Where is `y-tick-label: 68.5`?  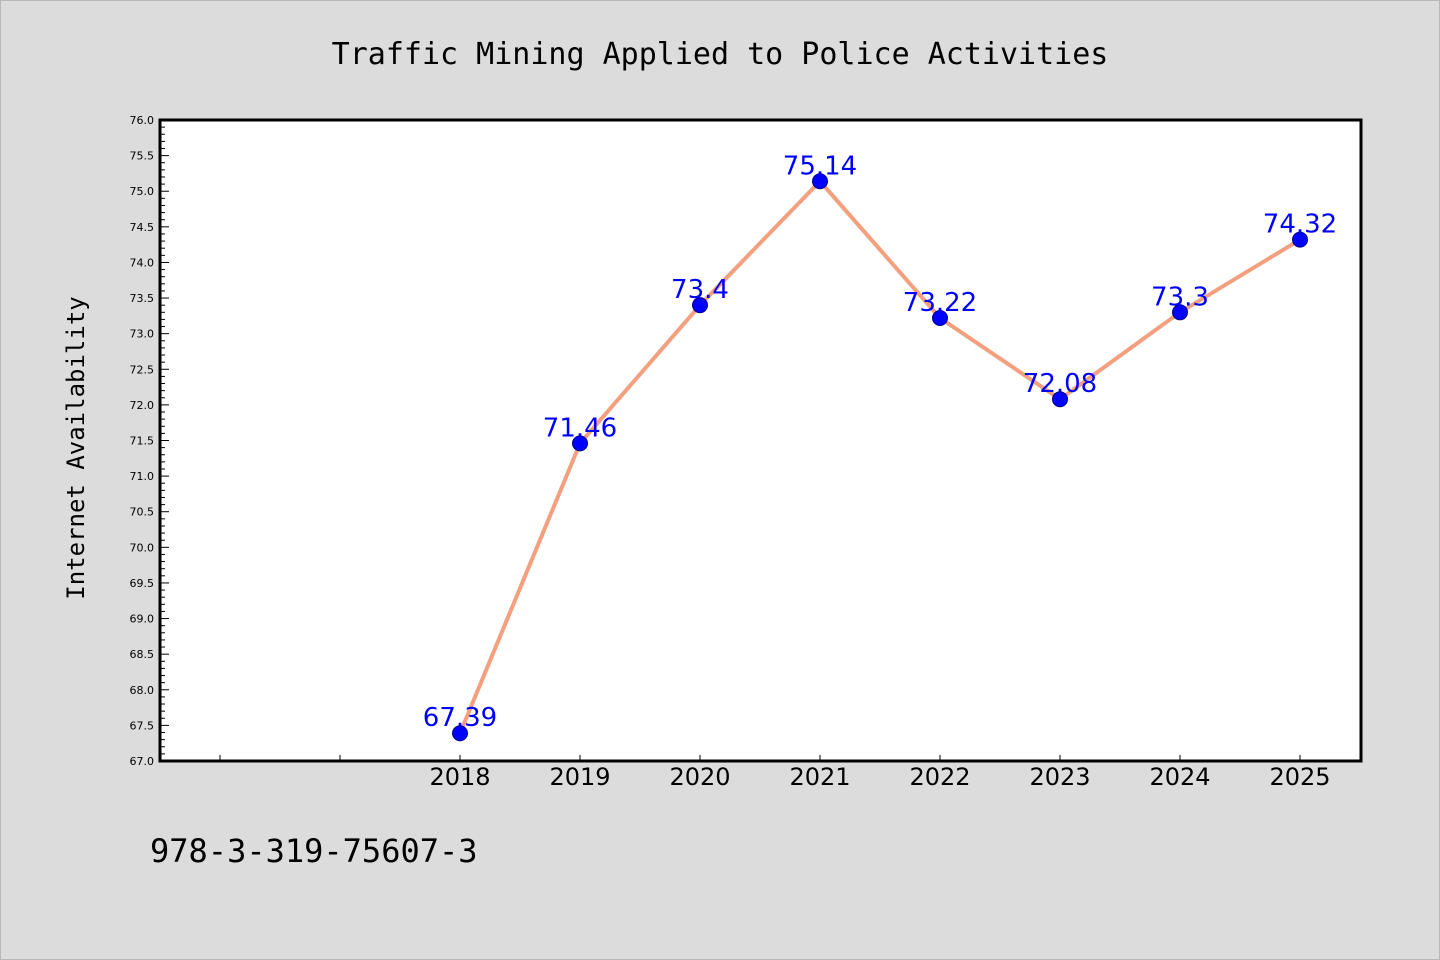 y-tick-label: 68.5 is located at coordinates (142, 654).